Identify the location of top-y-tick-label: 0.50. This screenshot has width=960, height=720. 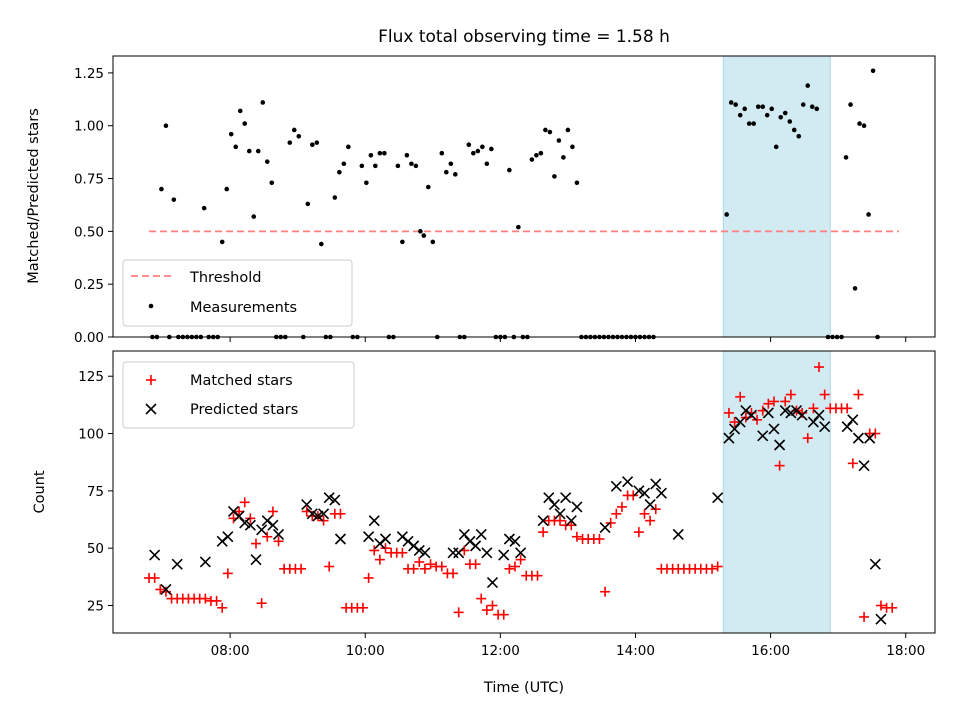
(89, 232).